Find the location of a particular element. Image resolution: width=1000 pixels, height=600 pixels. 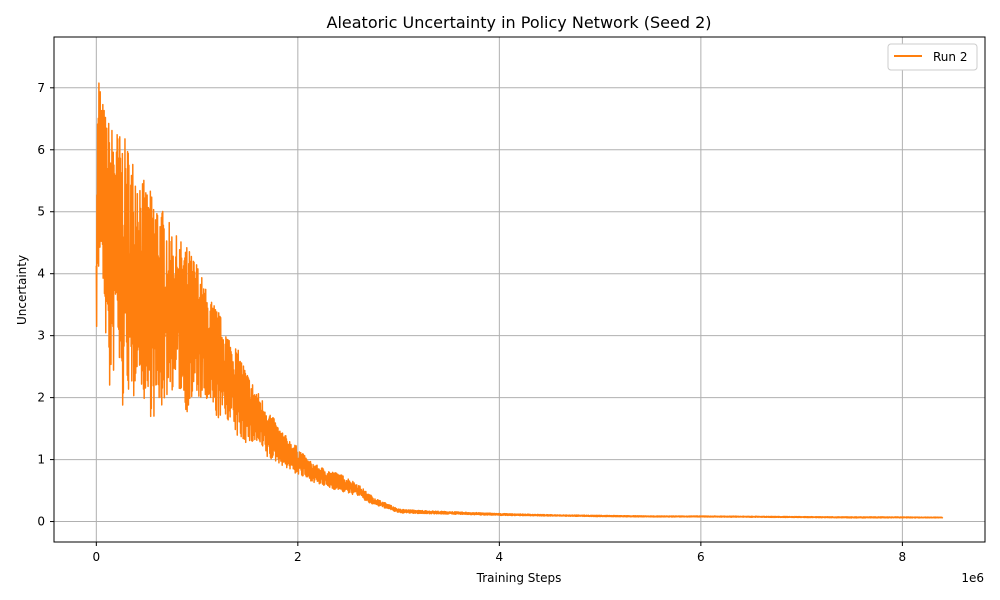

y-tick-label: 2 is located at coordinates (41, 398).